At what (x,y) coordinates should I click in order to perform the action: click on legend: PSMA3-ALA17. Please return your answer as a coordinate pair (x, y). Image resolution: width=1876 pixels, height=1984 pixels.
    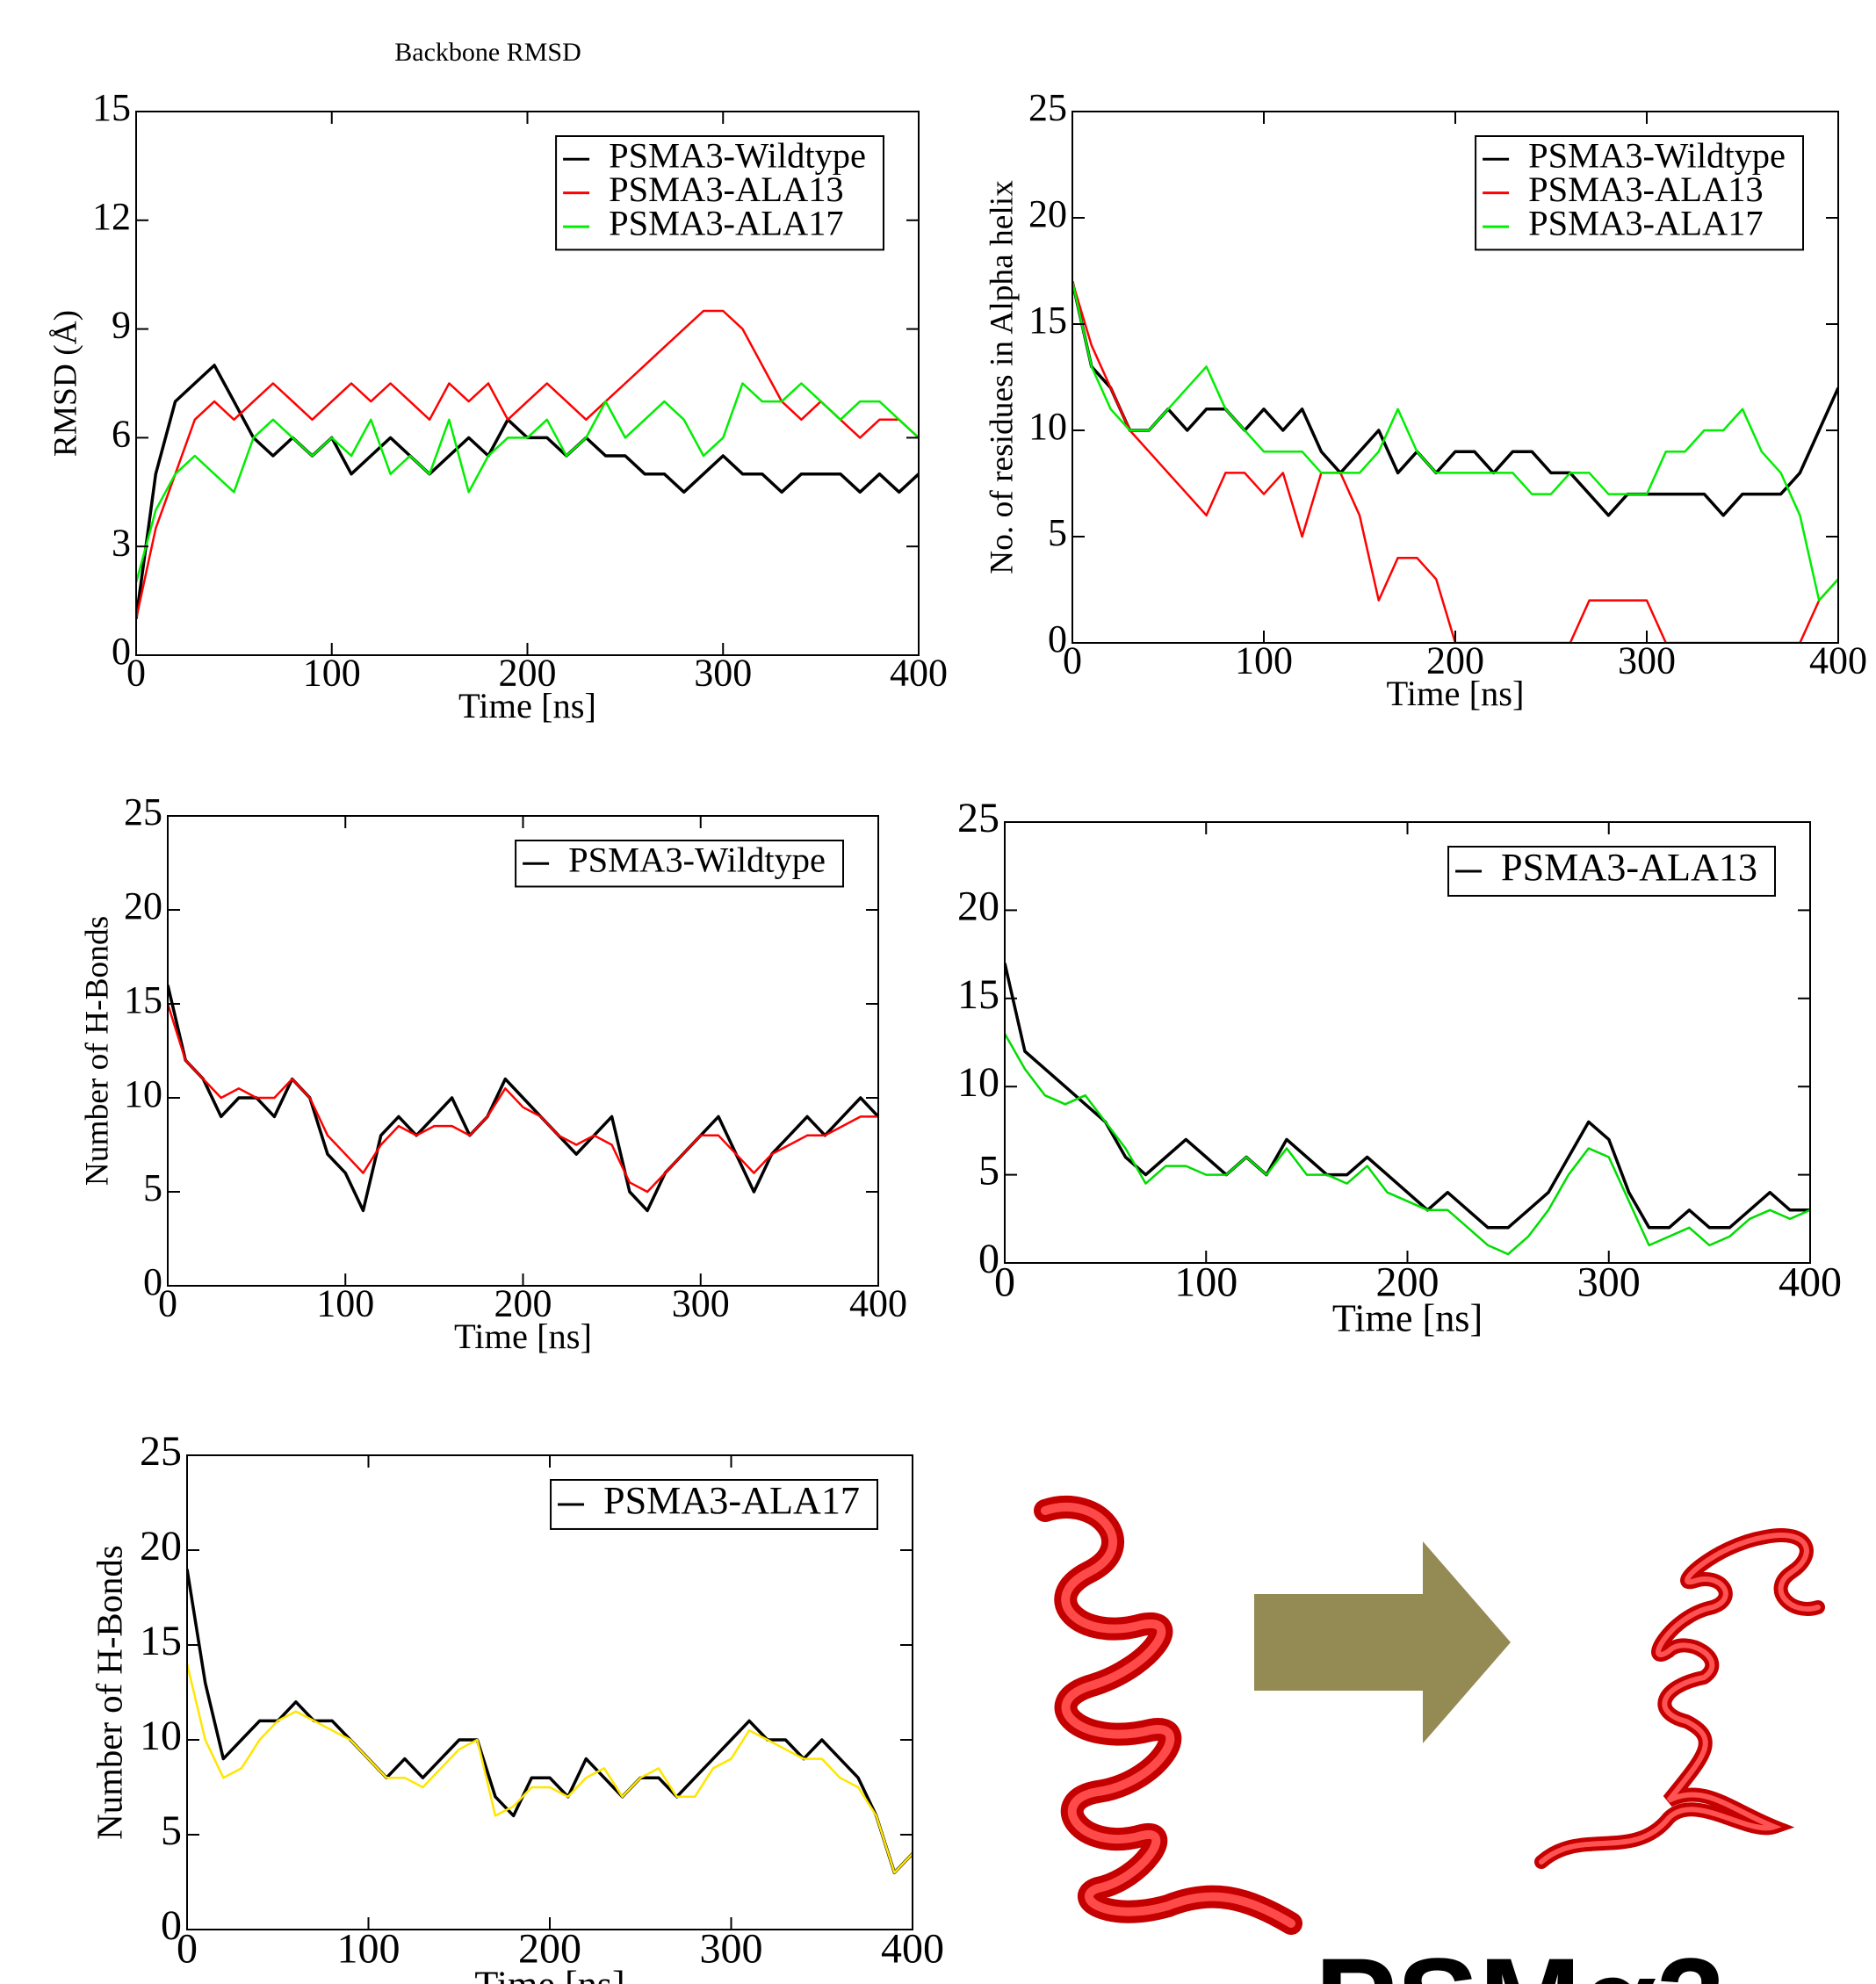
    Looking at the image, I should click on (714, 1504).